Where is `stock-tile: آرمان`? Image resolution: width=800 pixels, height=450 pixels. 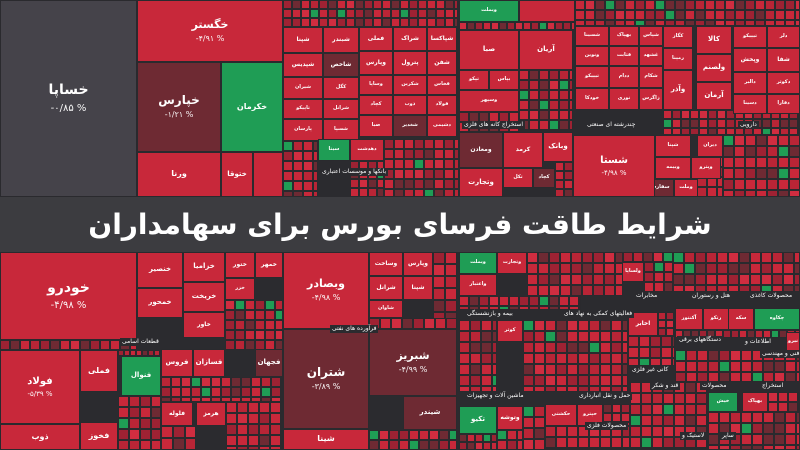
stock-tile: آرمان is located at coordinates (714, 96).